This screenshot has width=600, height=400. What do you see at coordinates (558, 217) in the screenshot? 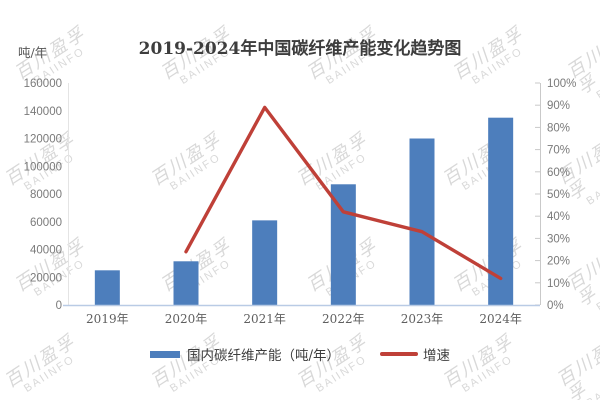
I see `right-axis-tick-label: 40%` at bounding box center [558, 217].